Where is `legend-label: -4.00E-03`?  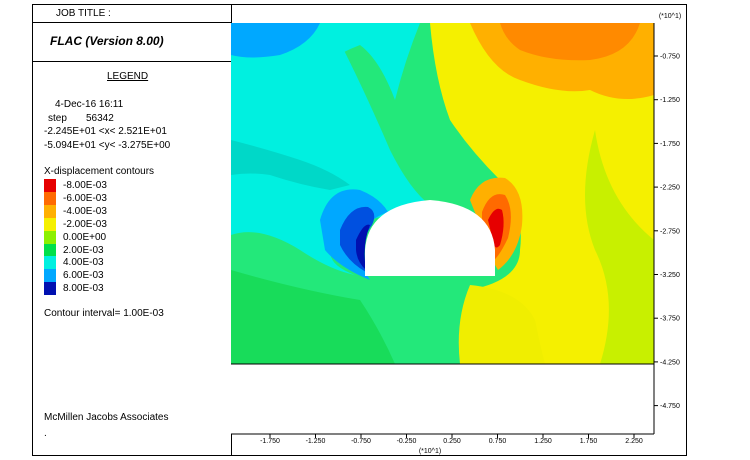
legend-label: -4.00E-03 is located at coordinates (85, 211).